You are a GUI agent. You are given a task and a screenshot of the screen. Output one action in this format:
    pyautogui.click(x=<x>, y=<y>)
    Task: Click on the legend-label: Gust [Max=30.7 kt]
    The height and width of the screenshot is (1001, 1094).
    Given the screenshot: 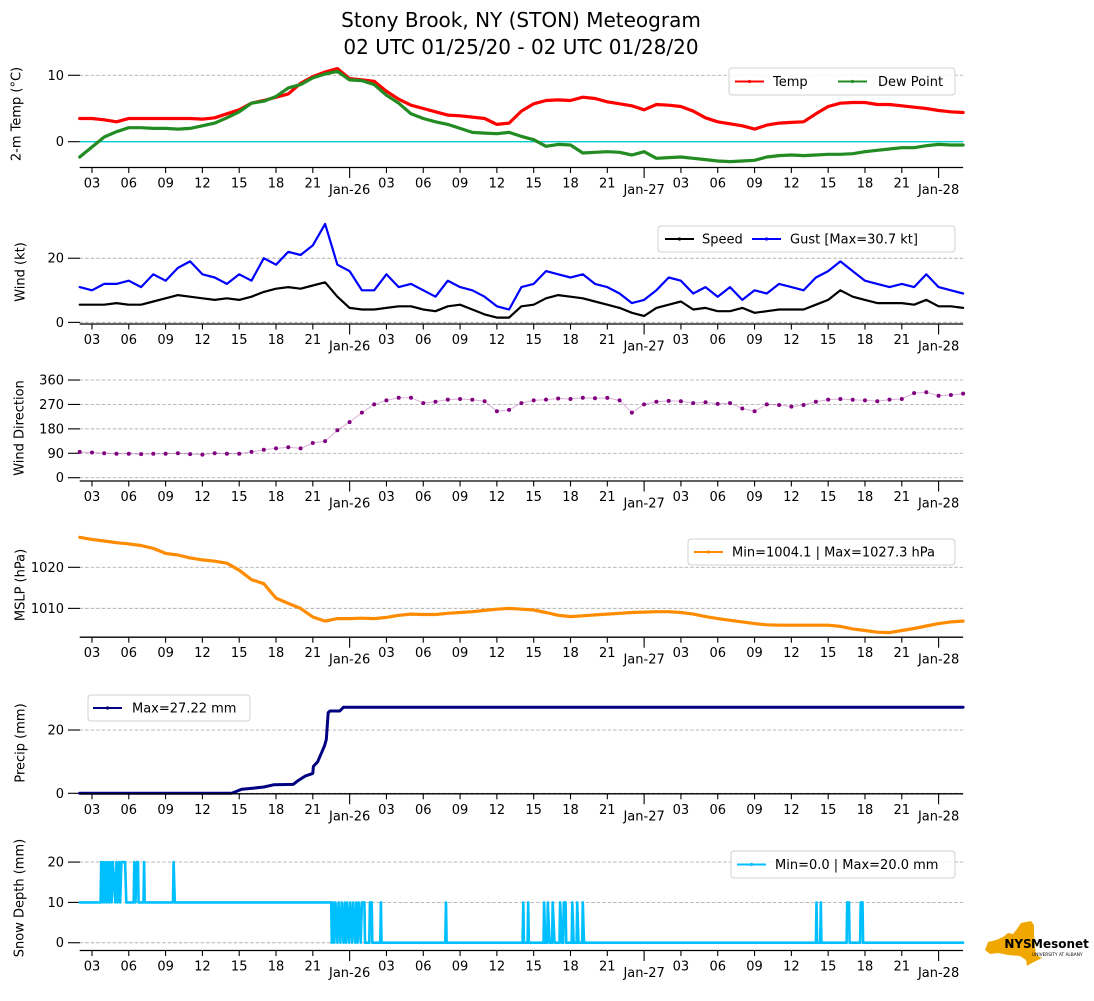 What is the action you would take?
    pyautogui.click(x=854, y=240)
    